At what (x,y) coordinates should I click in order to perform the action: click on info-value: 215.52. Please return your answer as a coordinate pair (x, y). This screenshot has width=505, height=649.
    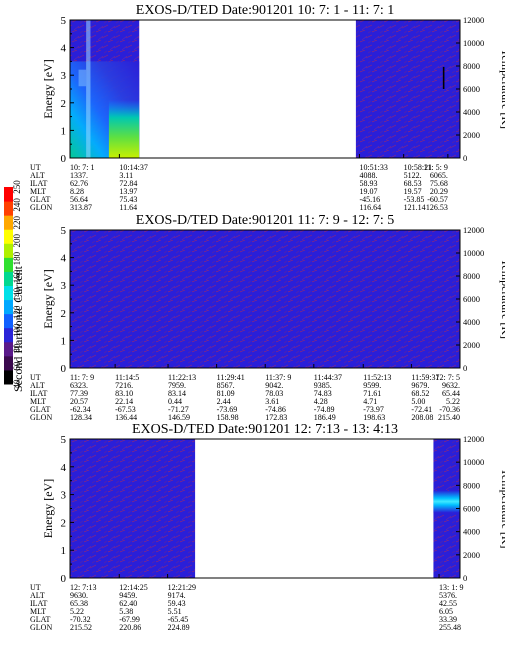
    Looking at the image, I should click on (81, 627).